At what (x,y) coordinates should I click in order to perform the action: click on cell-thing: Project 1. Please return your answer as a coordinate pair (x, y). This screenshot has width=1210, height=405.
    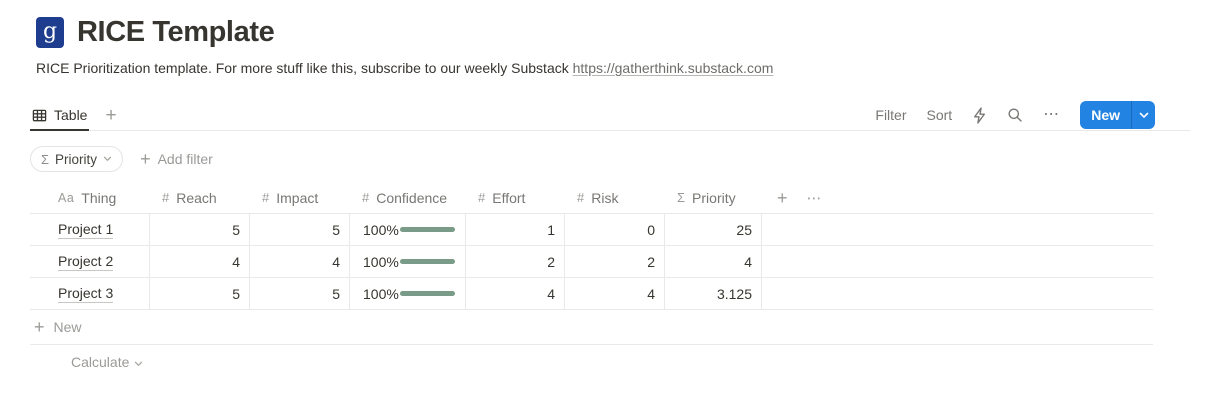
    Looking at the image, I should click on (89, 229).